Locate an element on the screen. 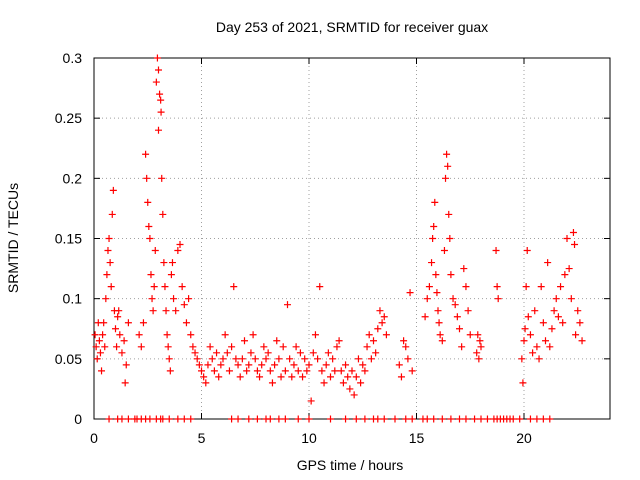 Image resolution: width=640 pixels, height=480 pixels. x-tick-label: 20 is located at coordinates (524, 438).